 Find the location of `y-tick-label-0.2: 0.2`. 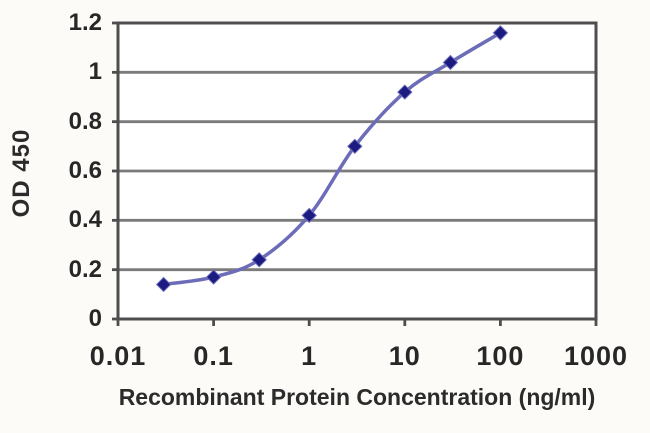

y-tick-label-0.2: 0.2 is located at coordinates (85, 269).